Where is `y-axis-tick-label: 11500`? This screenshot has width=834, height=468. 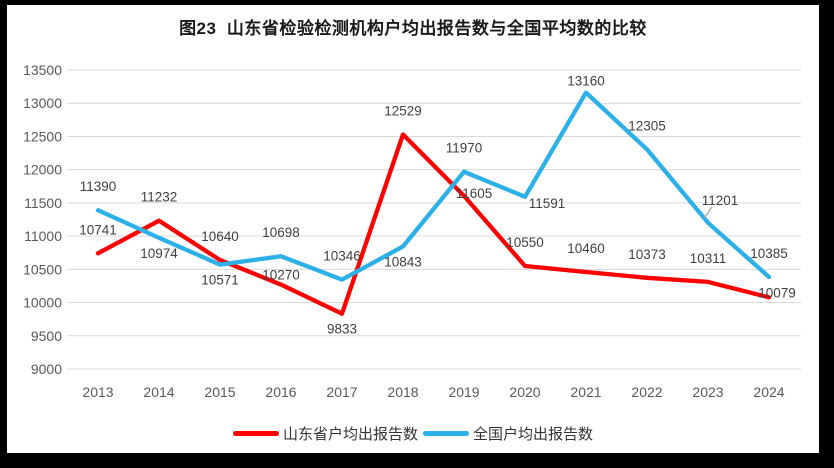 y-axis-tick-label: 11500 is located at coordinates (43, 203).